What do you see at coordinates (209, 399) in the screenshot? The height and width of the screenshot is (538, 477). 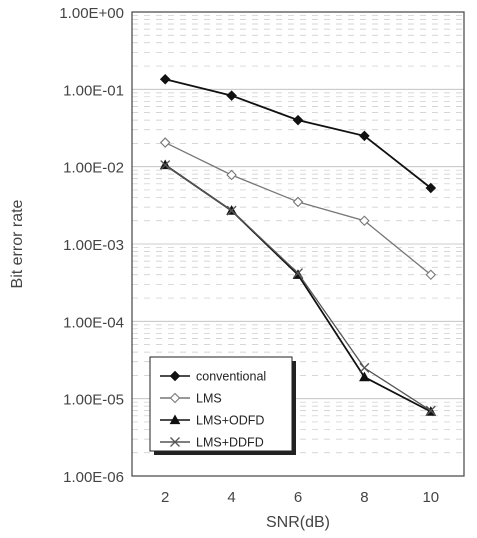 I see `legend-label: LMS` at bounding box center [209, 399].